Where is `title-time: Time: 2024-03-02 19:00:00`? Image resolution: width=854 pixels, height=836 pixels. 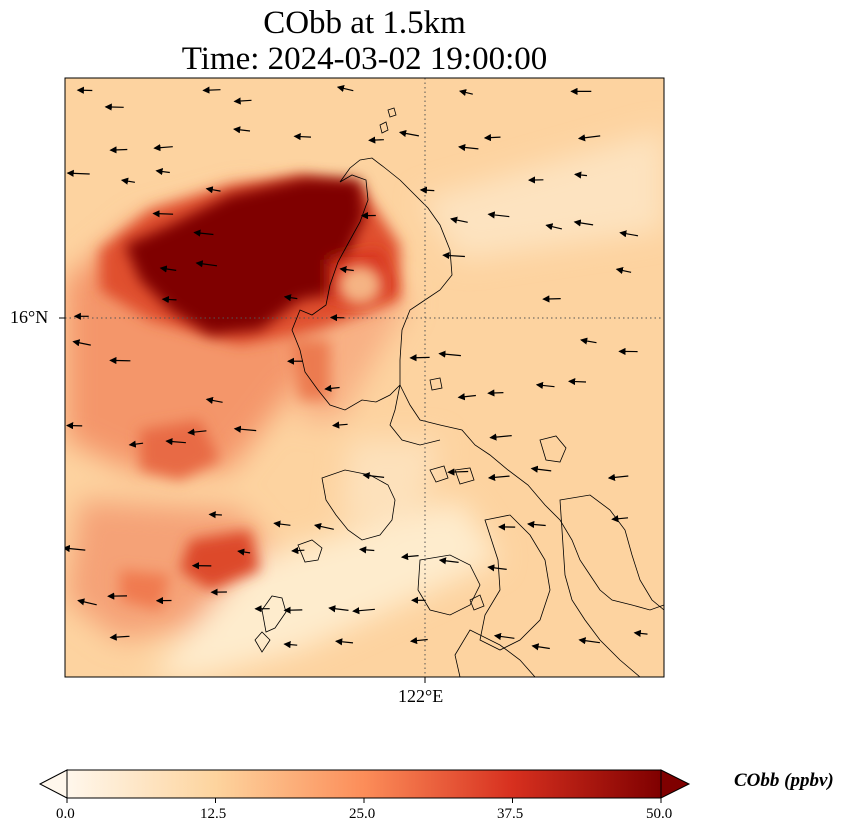 title-time: Time: 2024-03-02 19:00:00 is located at coordinates (364, 59).